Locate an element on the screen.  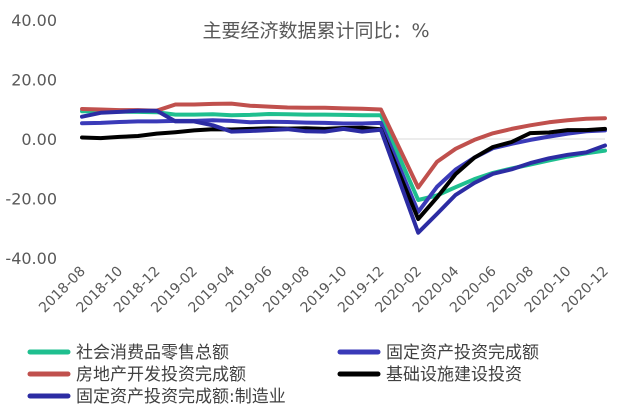
y-tick-label: 40.00 is located at coordinates (34, 20).